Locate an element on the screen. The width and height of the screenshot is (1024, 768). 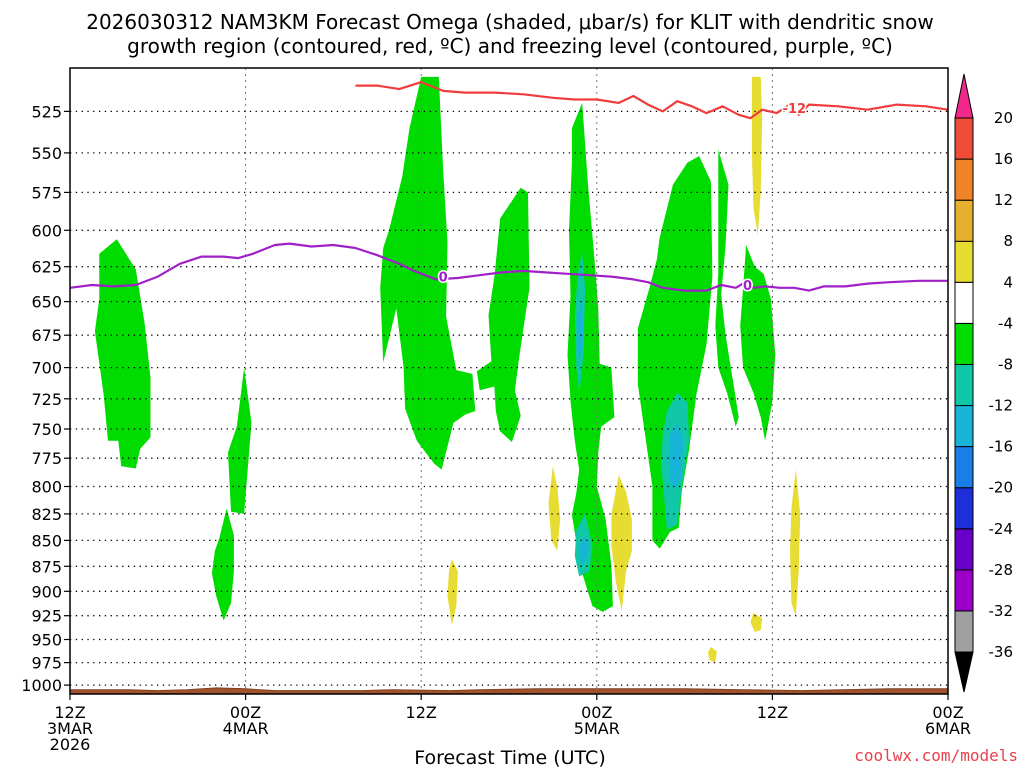
y-tick-label: 525 is located at coordinates (46, 111).